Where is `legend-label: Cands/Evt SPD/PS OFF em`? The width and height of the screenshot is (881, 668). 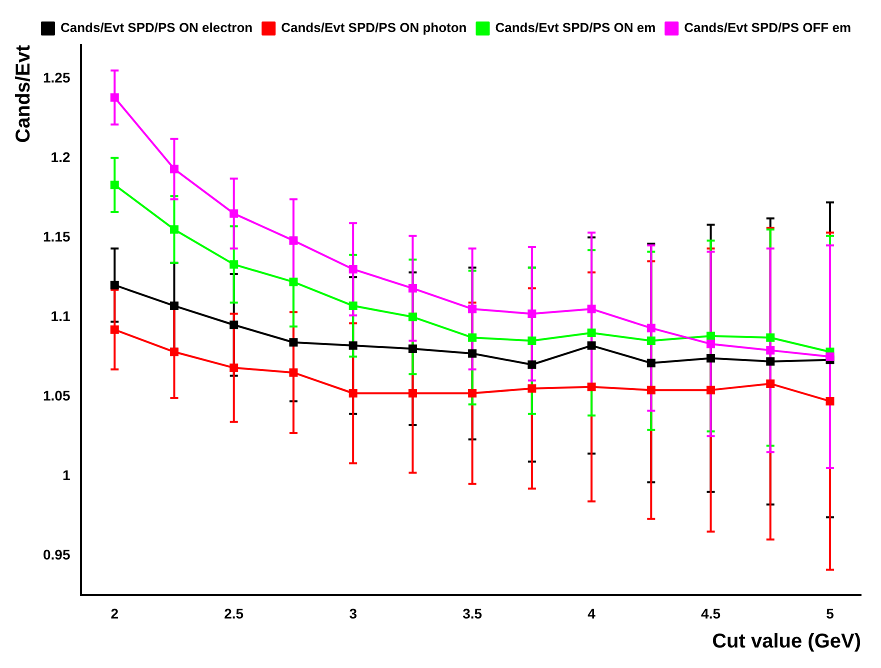
legend-label: Cands/Evt SPD/PS OFF em is located at coordinates (767, 28).